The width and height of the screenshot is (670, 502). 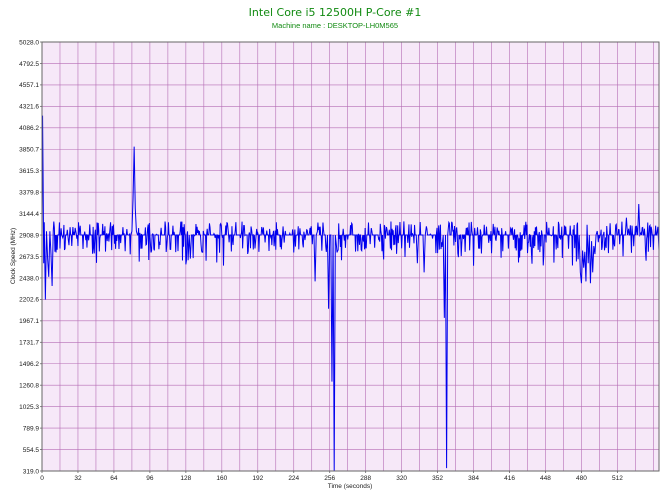 I want to click on x-tick-label: 192, so click(x=257, y=478).